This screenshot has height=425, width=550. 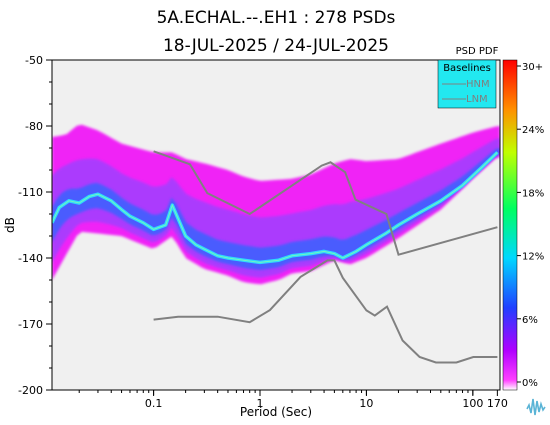 What do you see at coordinates (276, 18) in the screenshot?
I see `chart-title: 5A.ECHAL.--.EH1 : 278 PSDs` at bounding box center [276, 18].